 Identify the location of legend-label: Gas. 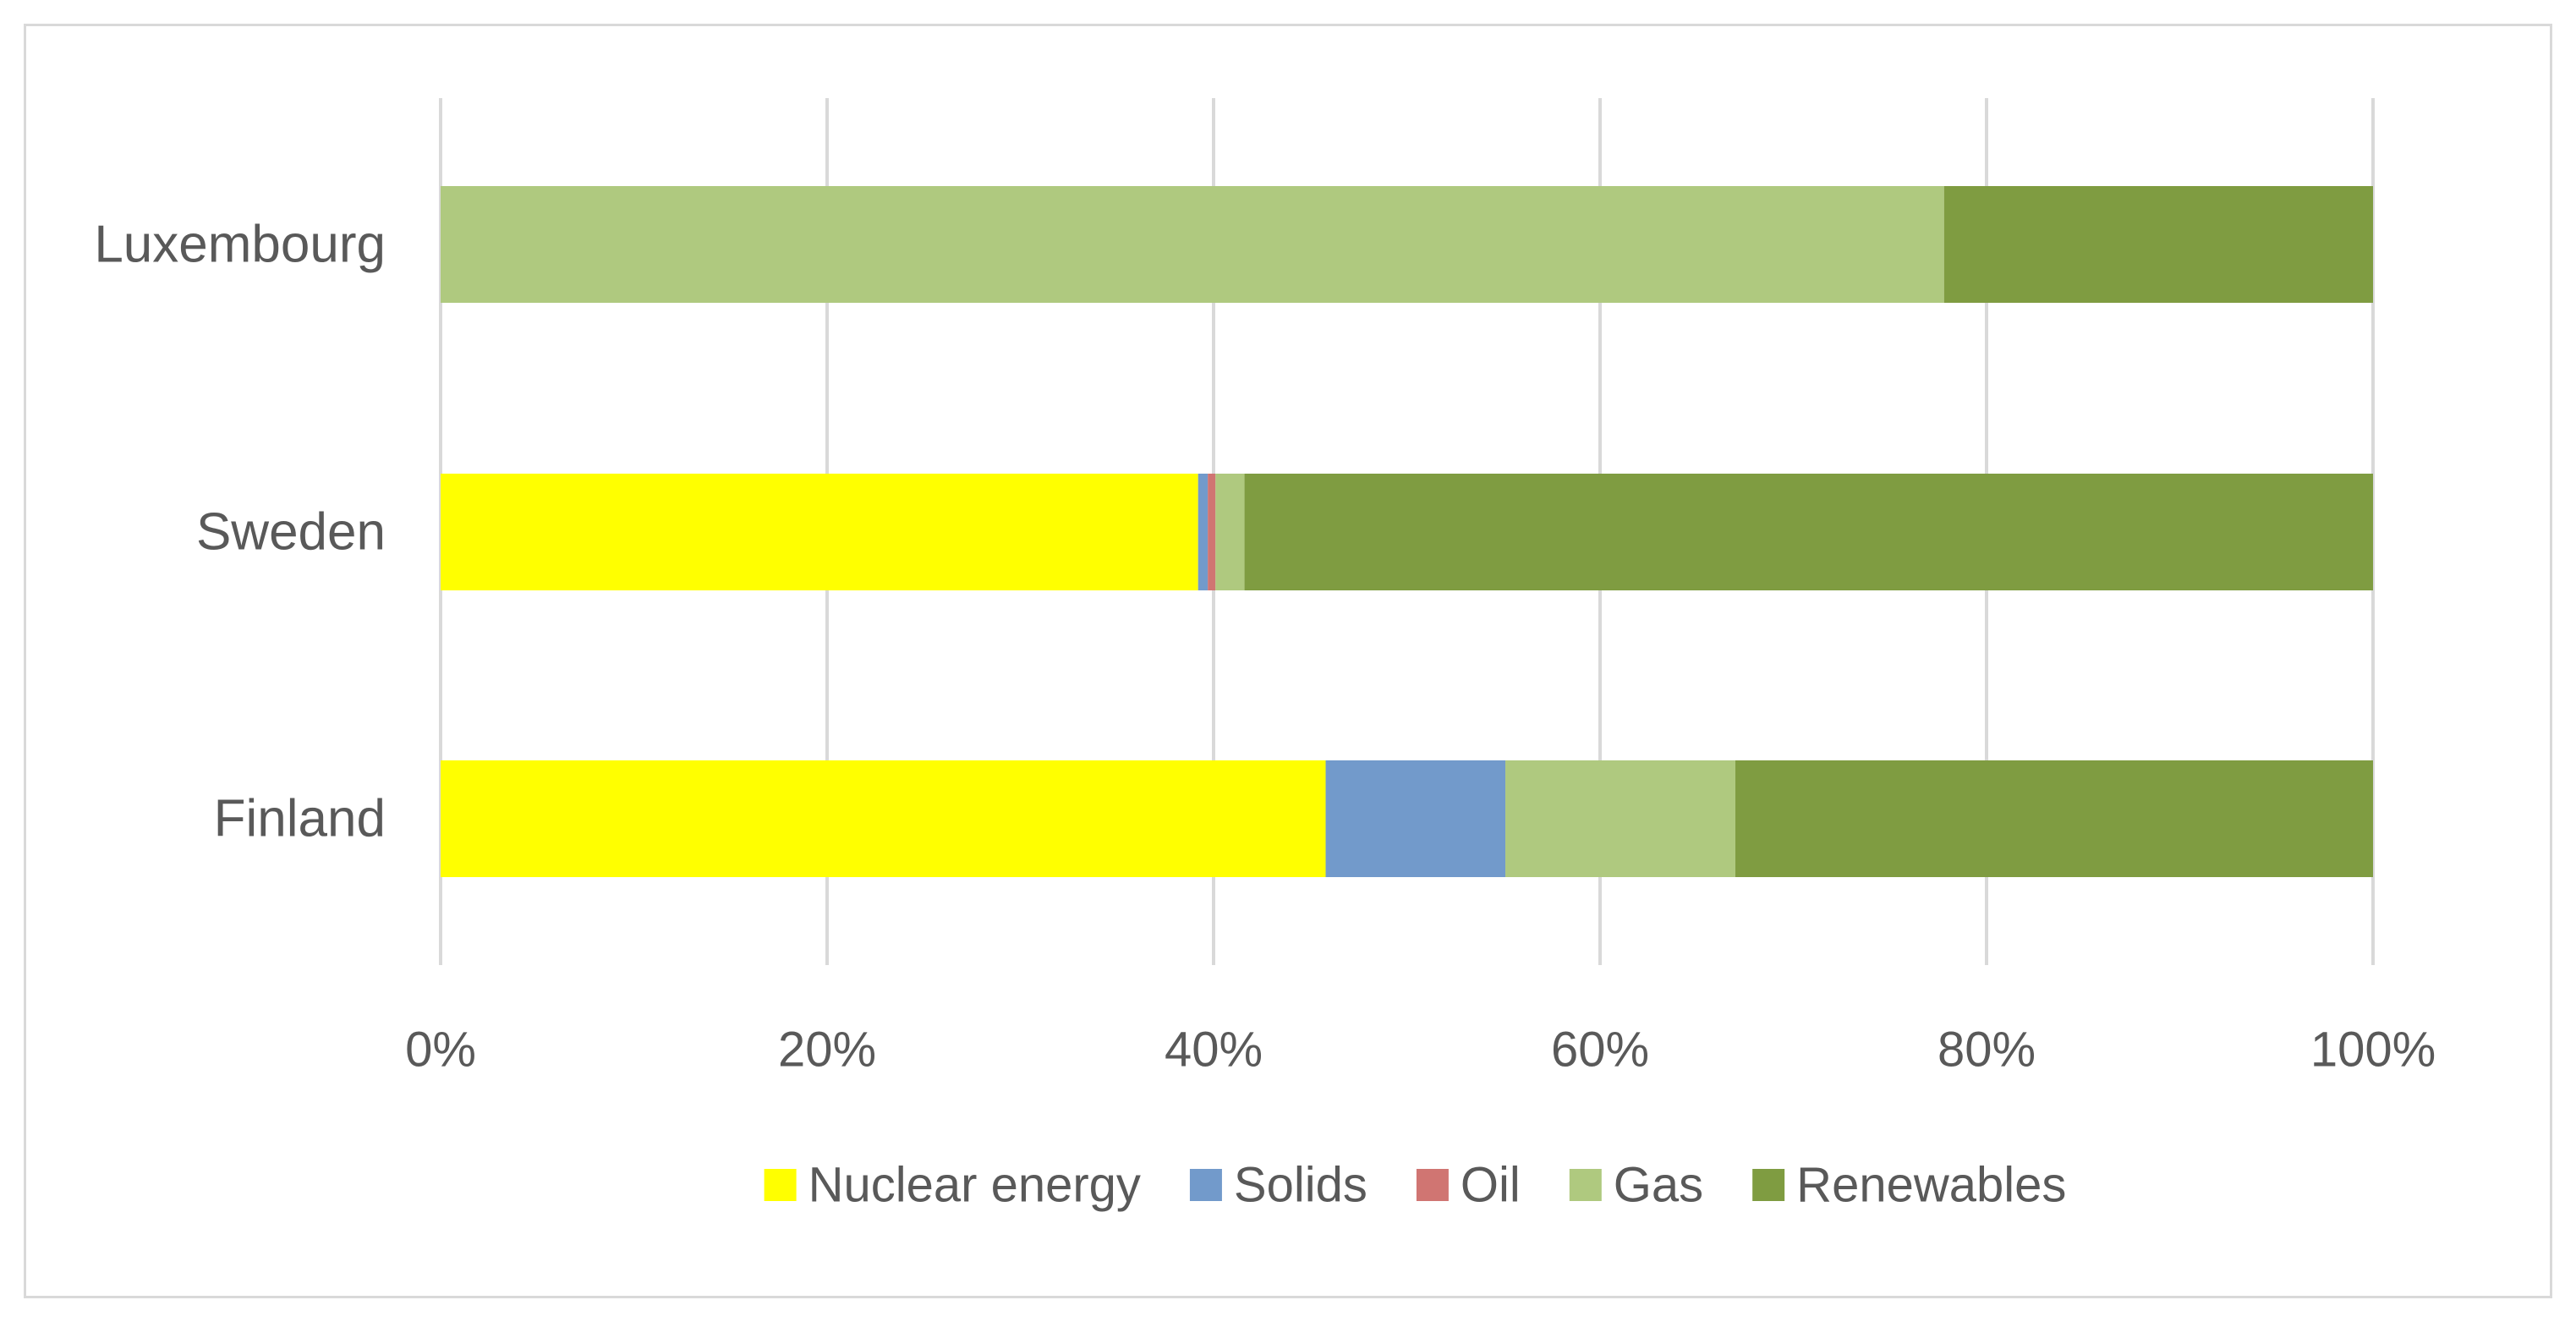
(1658, 1185).